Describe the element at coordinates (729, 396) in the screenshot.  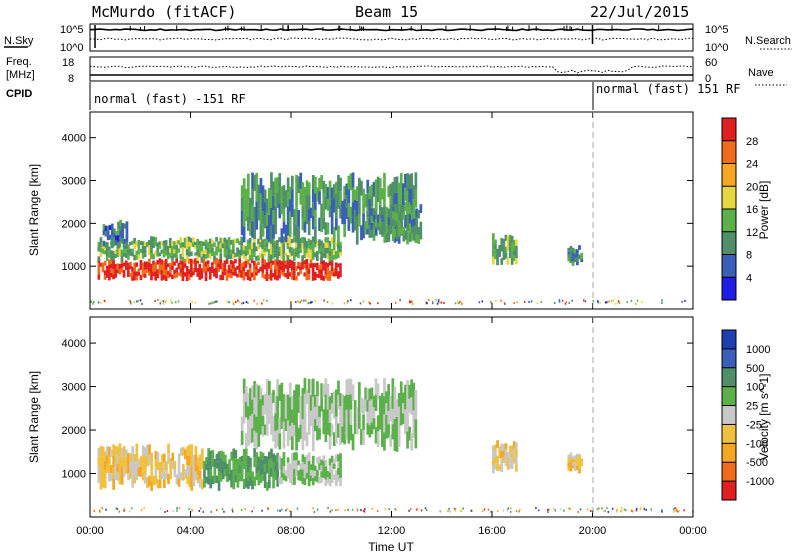
I see `velocity-colorbar-swatch` at that location.